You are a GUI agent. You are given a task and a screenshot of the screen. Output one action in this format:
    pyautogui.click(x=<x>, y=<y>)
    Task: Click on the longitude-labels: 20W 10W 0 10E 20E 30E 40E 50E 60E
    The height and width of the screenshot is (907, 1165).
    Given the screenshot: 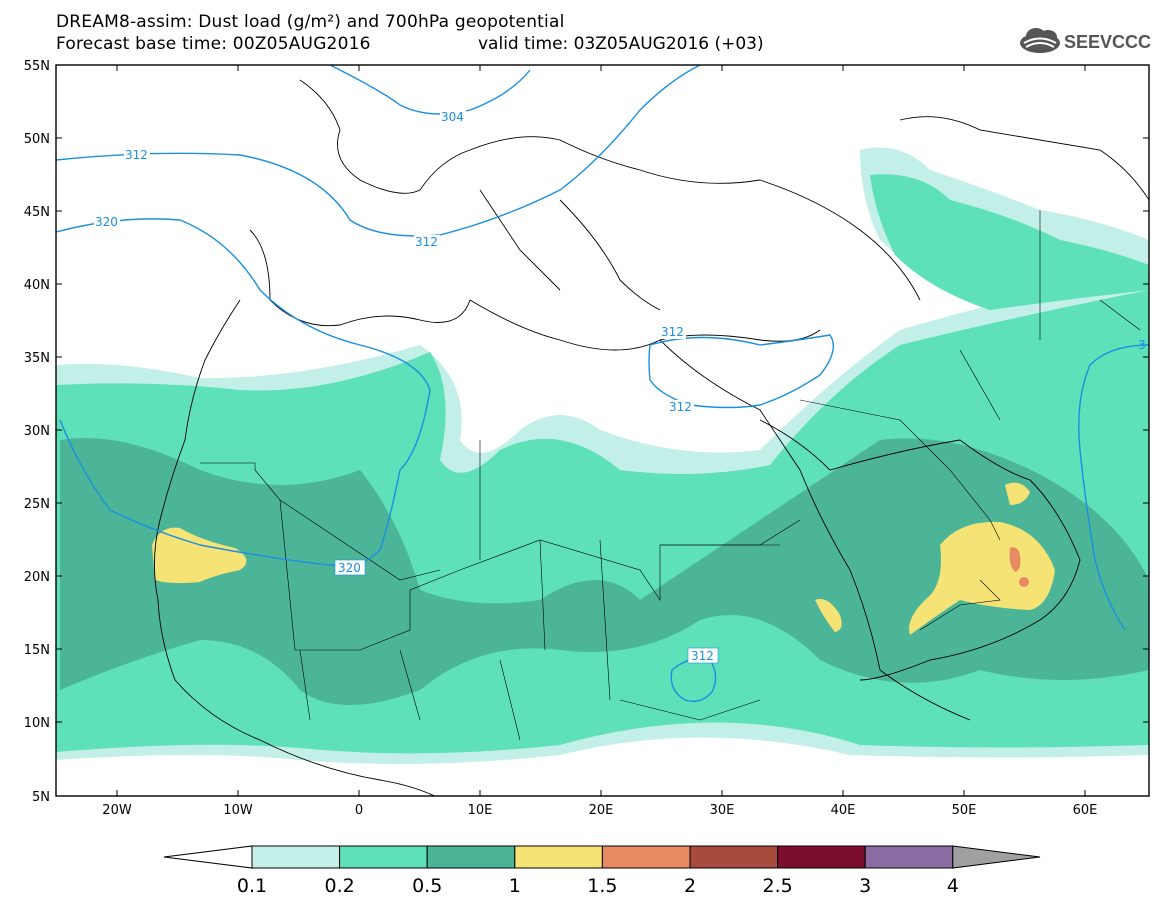 What is the action you would take?
    pyautogui.click(x=599, y=810)
    